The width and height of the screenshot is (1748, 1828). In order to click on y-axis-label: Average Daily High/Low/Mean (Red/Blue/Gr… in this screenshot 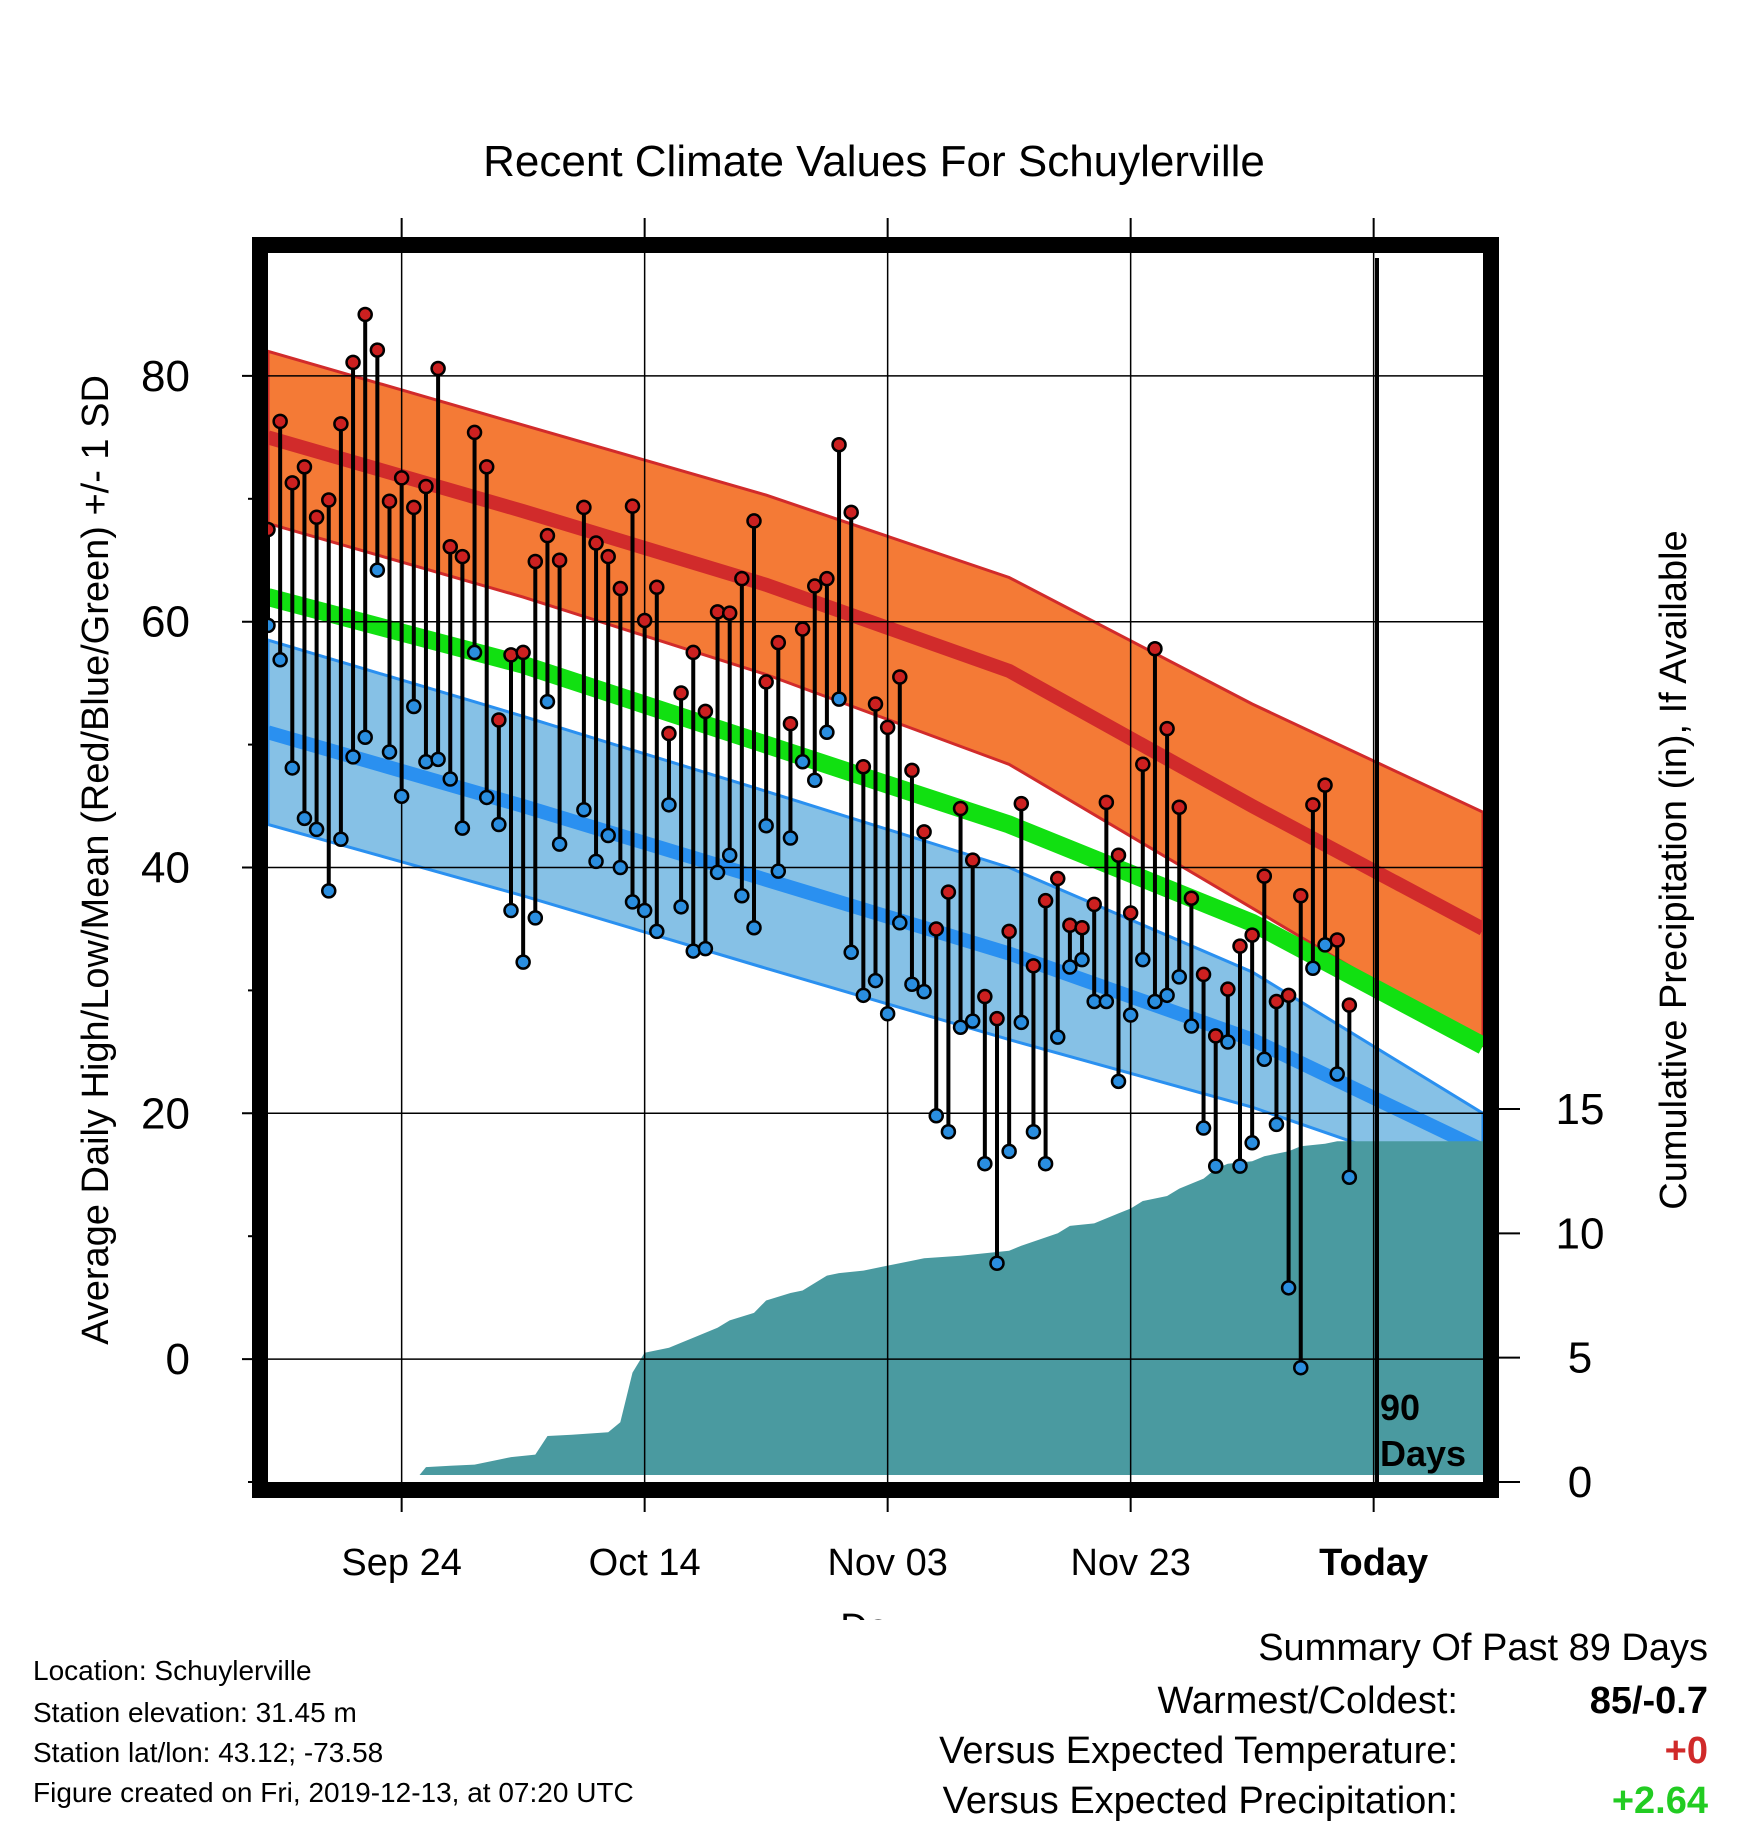, I will do `click(96, 860)`.